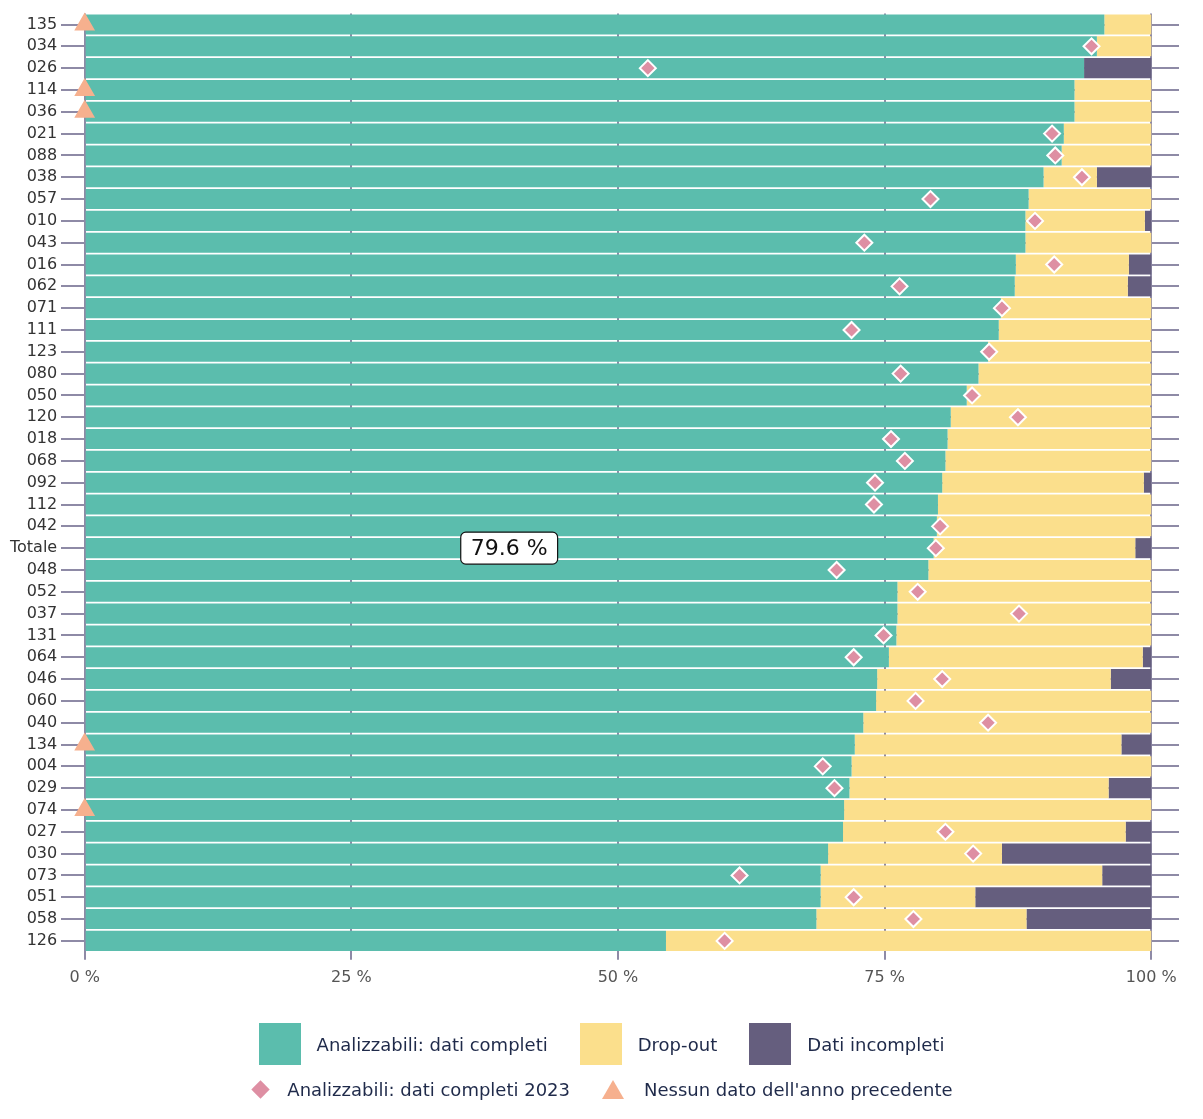 This screenshot has width=1203, height=1119. What do you see at coordinates (677, 1044) in the screenshot?
I see `legend-label: Drop-out` at bounding box center [677, 1044].